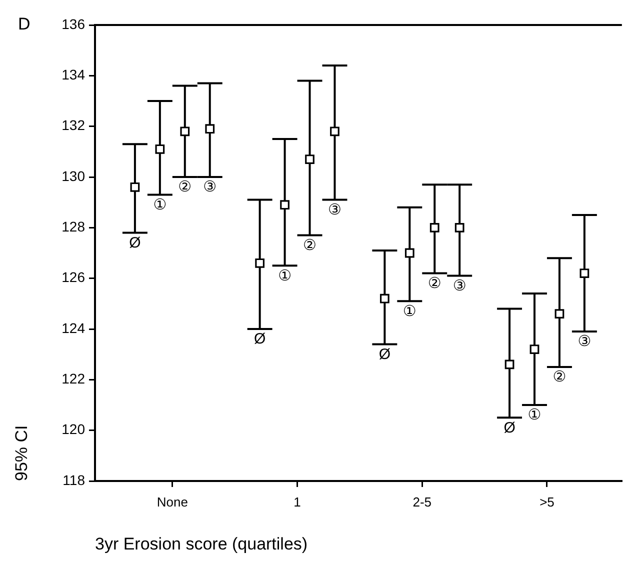  I want to click on x-axis-title: 3yr Erosion score (quartiles), so click(201, 544).